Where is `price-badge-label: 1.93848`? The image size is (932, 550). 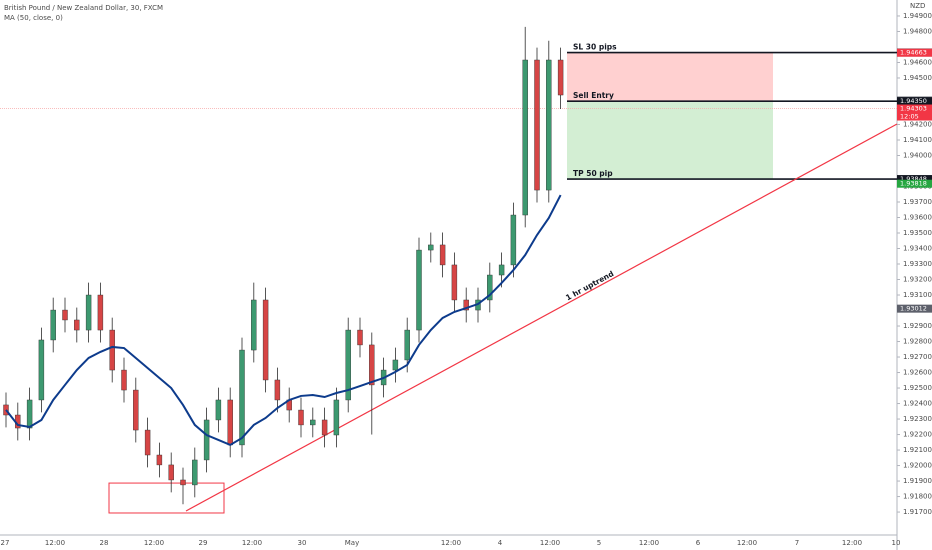
price-badge-label: 1.93848 is located at coordinates (913, 179).